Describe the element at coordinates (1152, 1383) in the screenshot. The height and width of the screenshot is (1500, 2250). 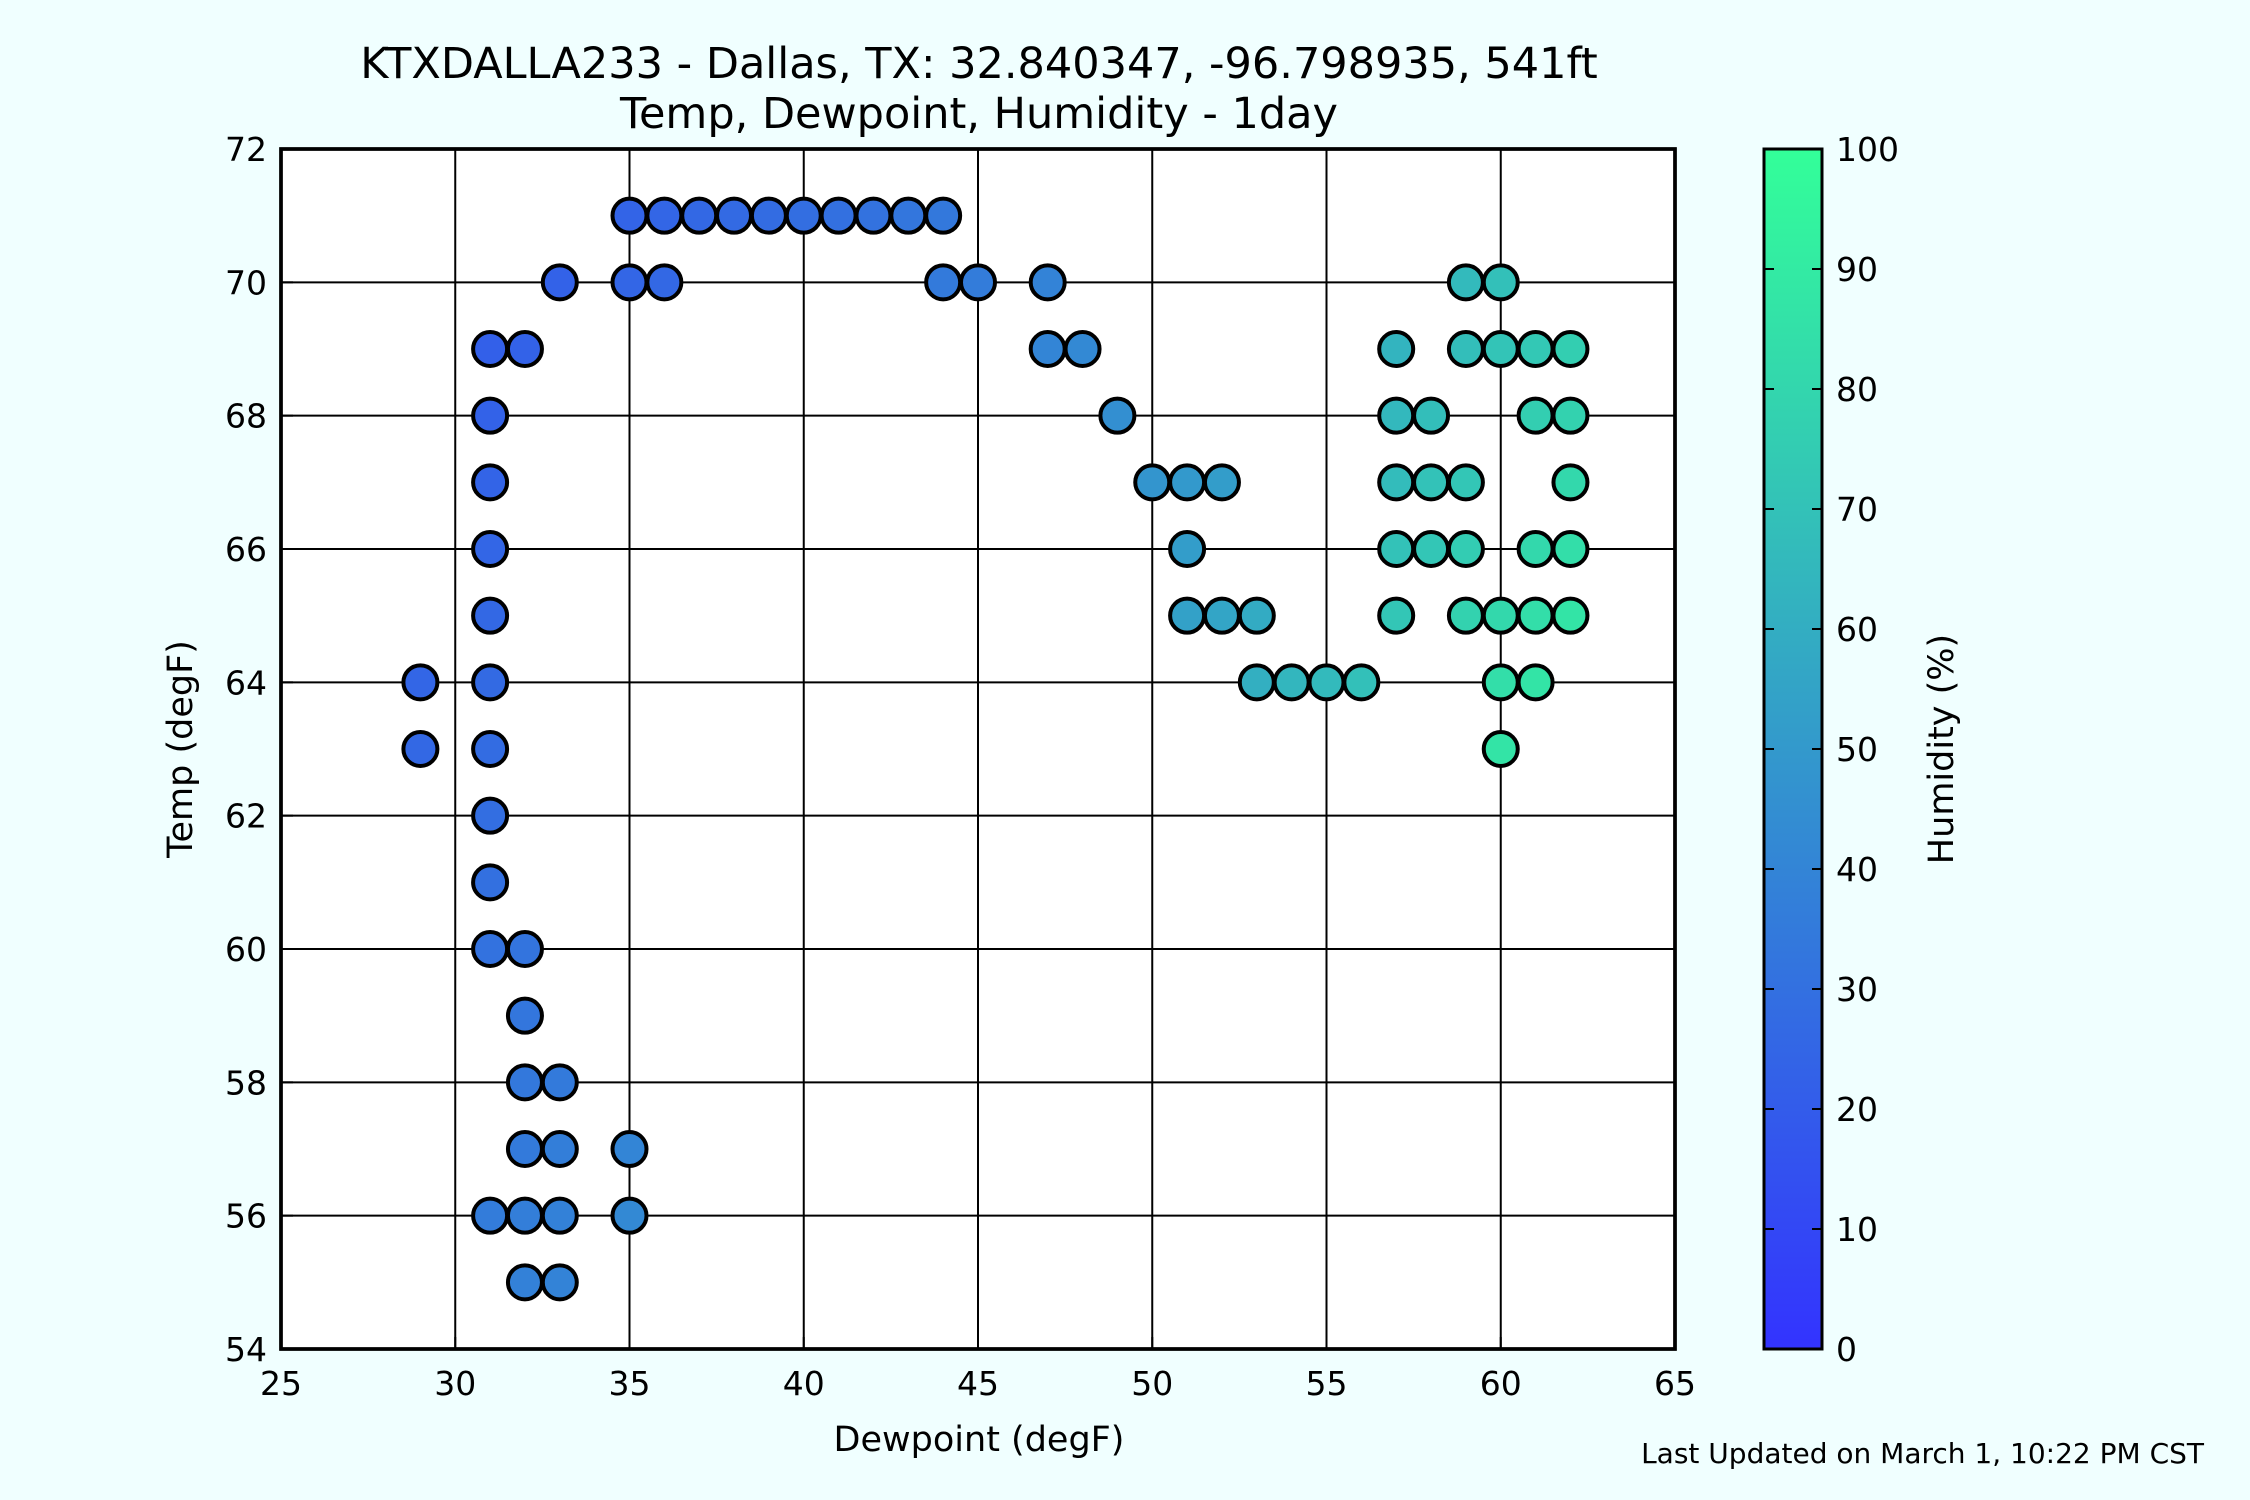
I see `x-tick-label: 50` at that location.